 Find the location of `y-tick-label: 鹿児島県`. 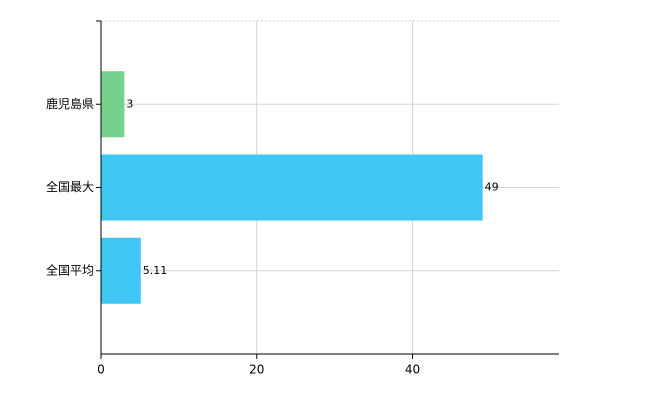

y-tick-label: 鹿児島県 is located at coordinates (70, 103).